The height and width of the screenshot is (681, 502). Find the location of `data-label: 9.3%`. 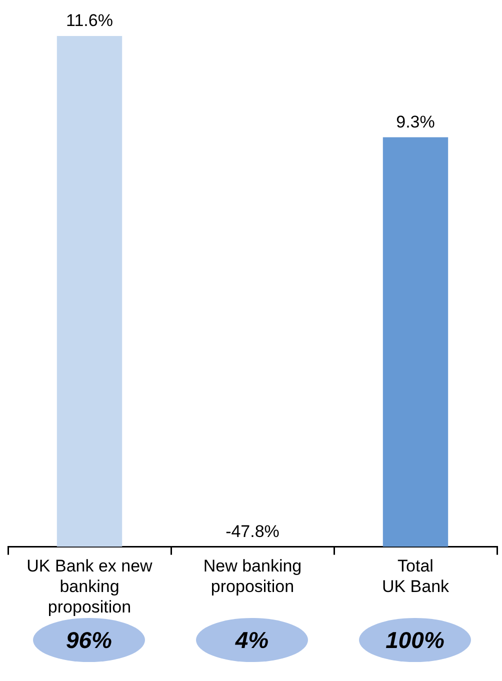

data-label: 9.3% is located at coordinates (415, 122).